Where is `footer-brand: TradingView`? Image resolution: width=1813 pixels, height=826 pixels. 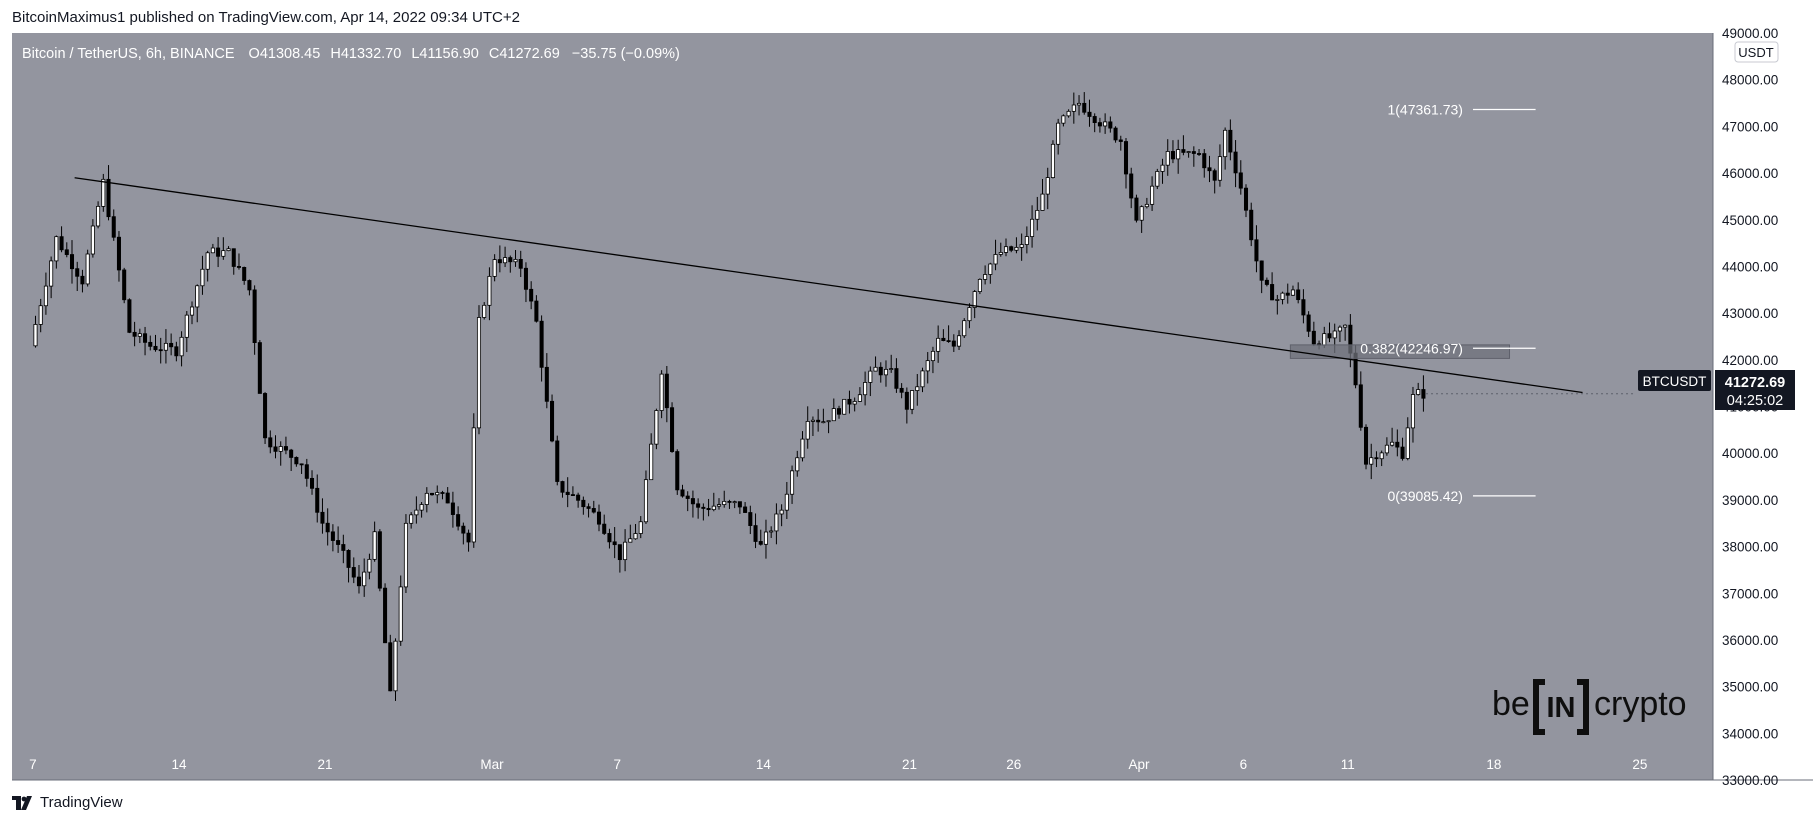 footer-brand: TradingView is located at coordinates (81, 802).